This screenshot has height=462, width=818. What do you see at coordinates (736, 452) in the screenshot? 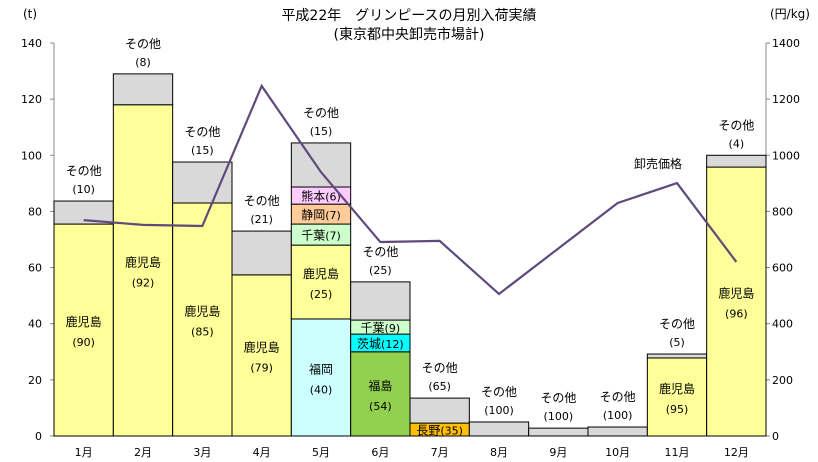
I see `x-tick-label: 12月` at bounding box center [736, 452].